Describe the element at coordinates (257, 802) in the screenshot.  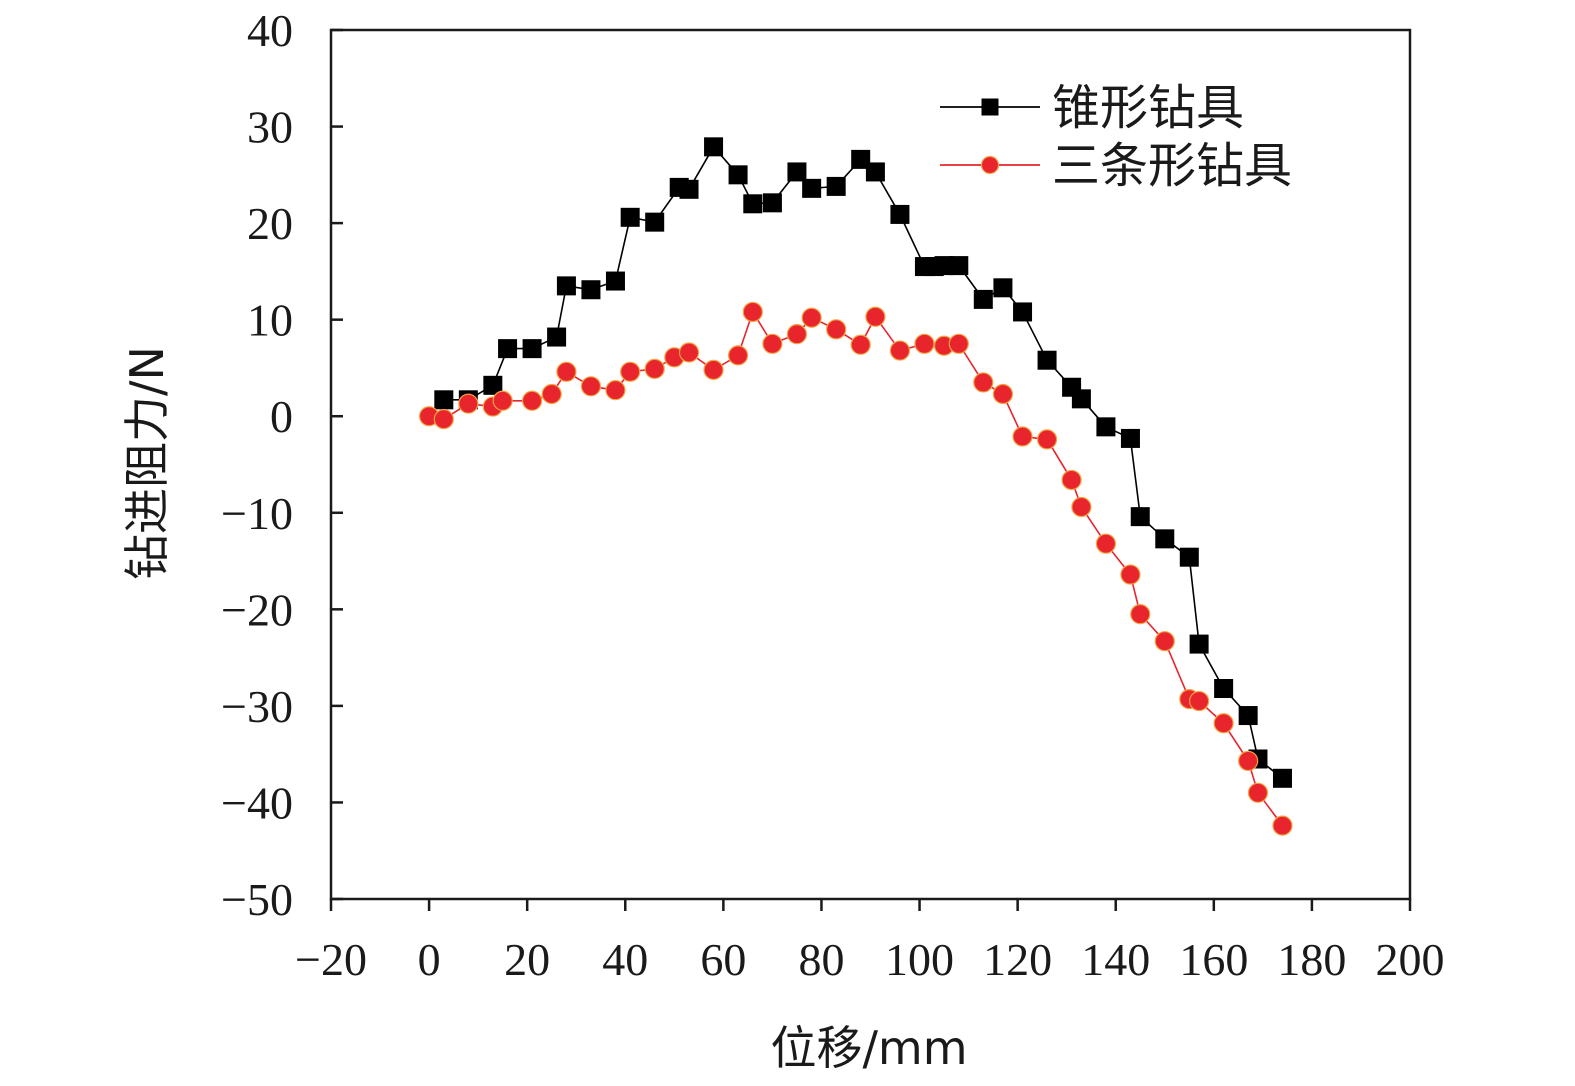
I see `y-tick-label: −40` at that location.